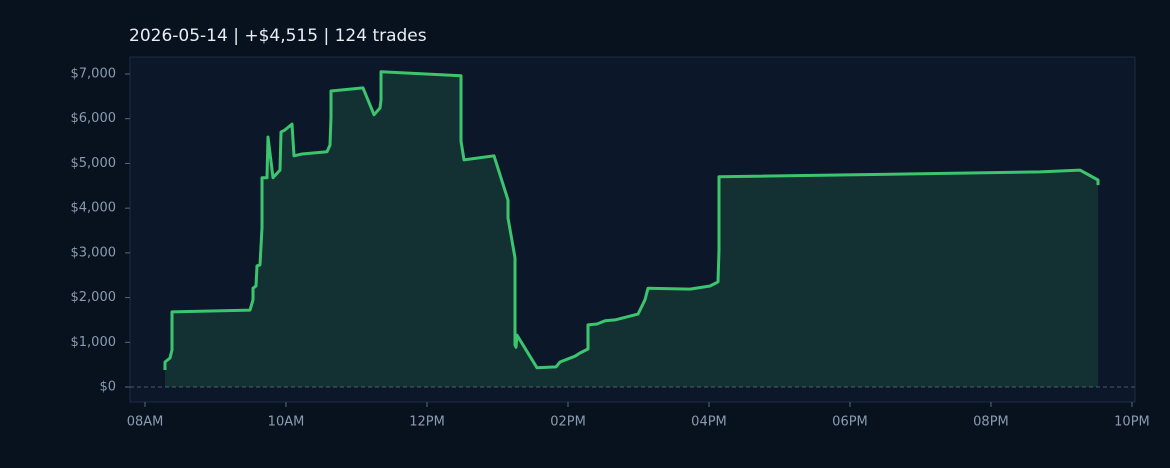  Describe the element at coordinates (94, 73) in the screenshot. I see `y-tick-label: $7,000` at that location.